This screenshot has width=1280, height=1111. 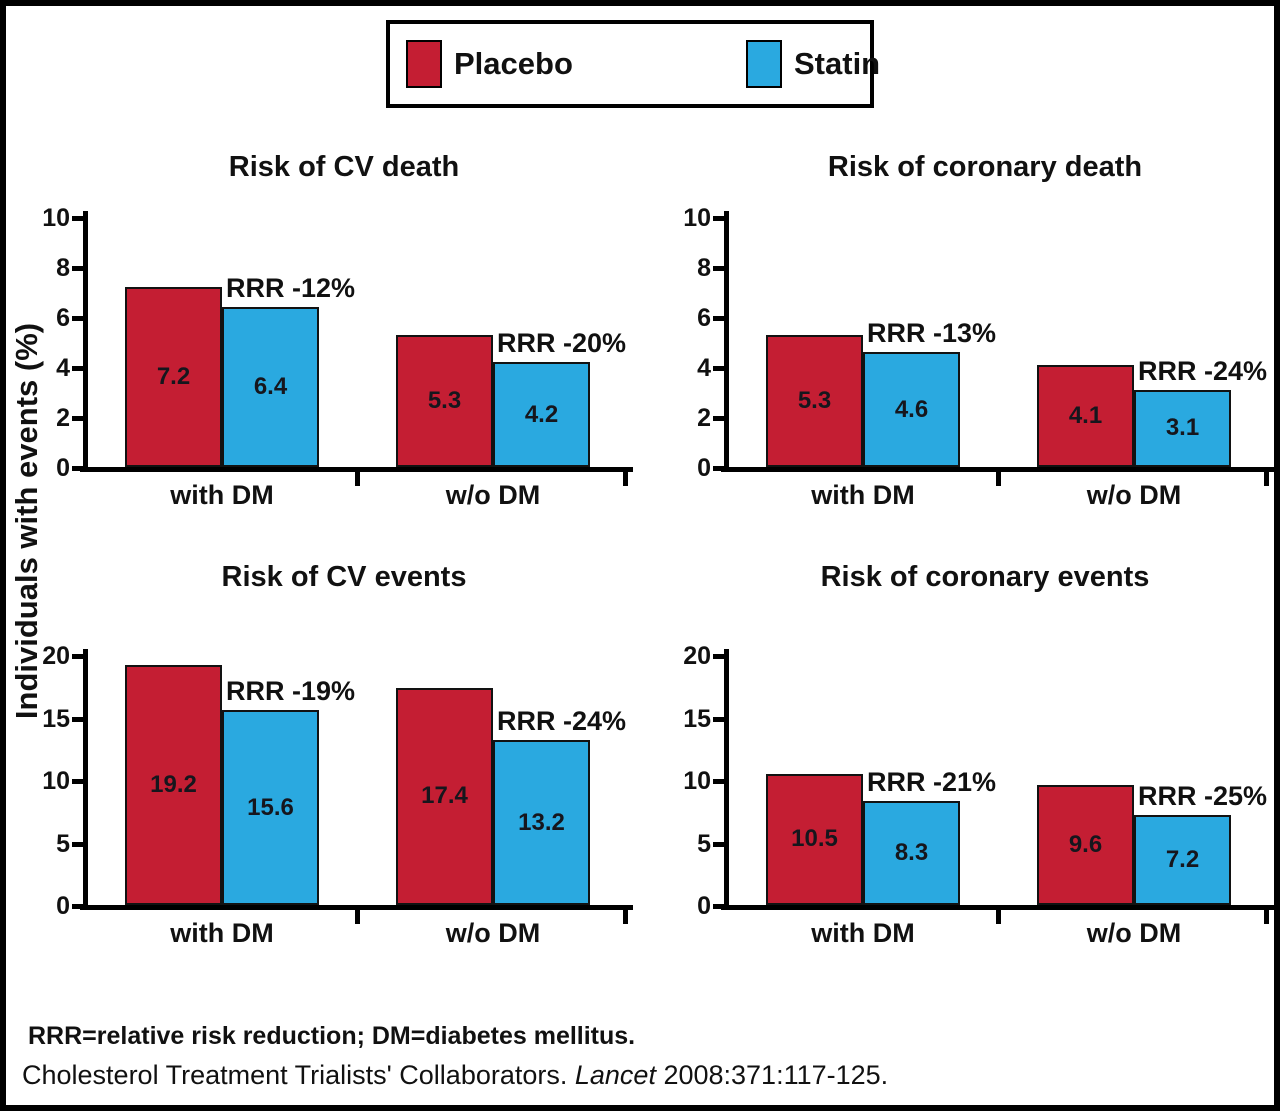 What do you see at coordinates (562, 343) in the screenshot?
I see `rrr-annotation: RRR -20%` at bounding box center [562, 343].